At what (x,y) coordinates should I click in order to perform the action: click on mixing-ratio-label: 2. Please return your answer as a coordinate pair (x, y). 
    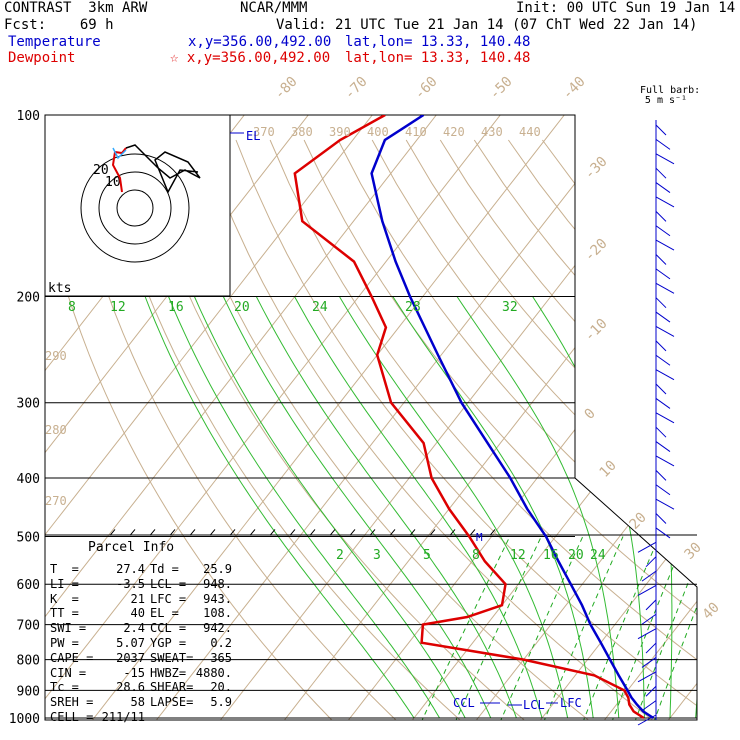
    Looking at the image, I should click on (340, 555).